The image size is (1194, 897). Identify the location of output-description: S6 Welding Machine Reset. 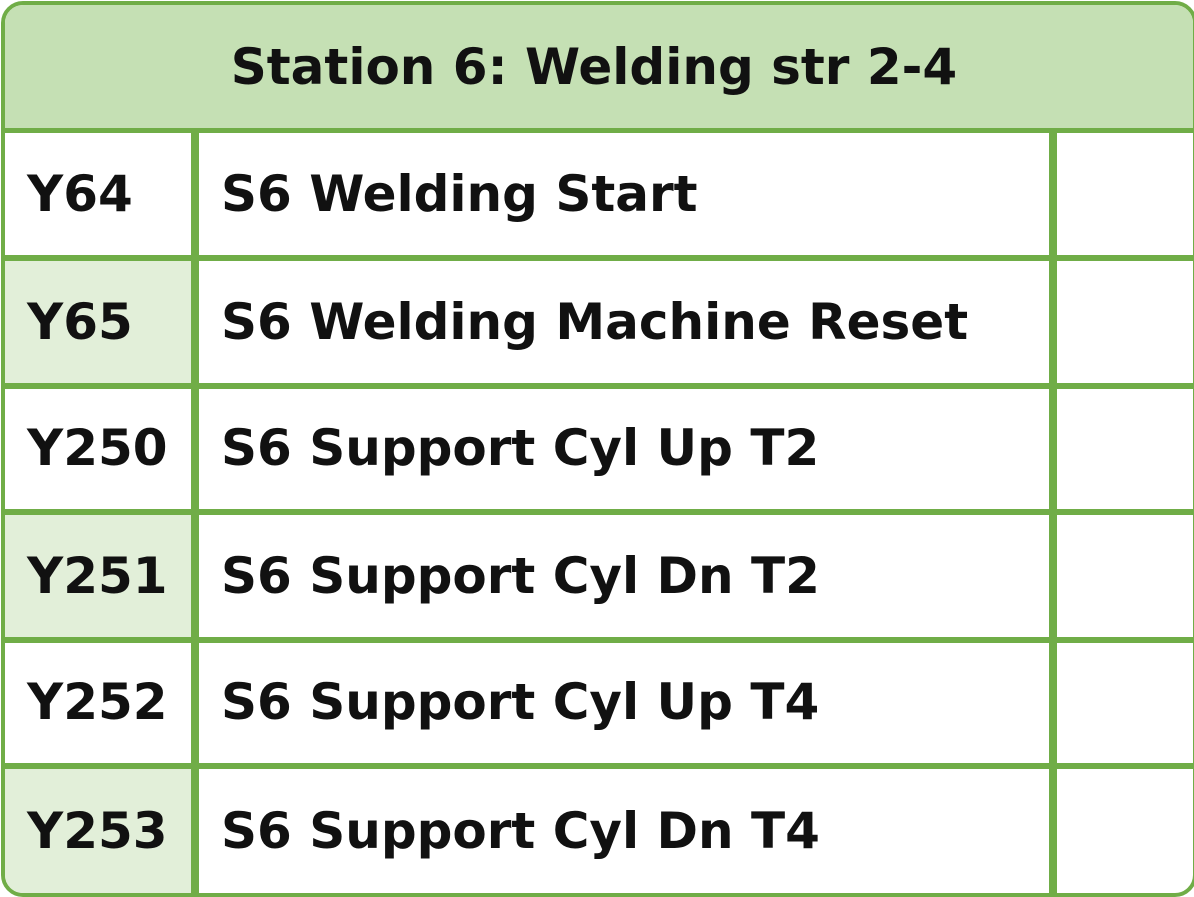
(595, 322).